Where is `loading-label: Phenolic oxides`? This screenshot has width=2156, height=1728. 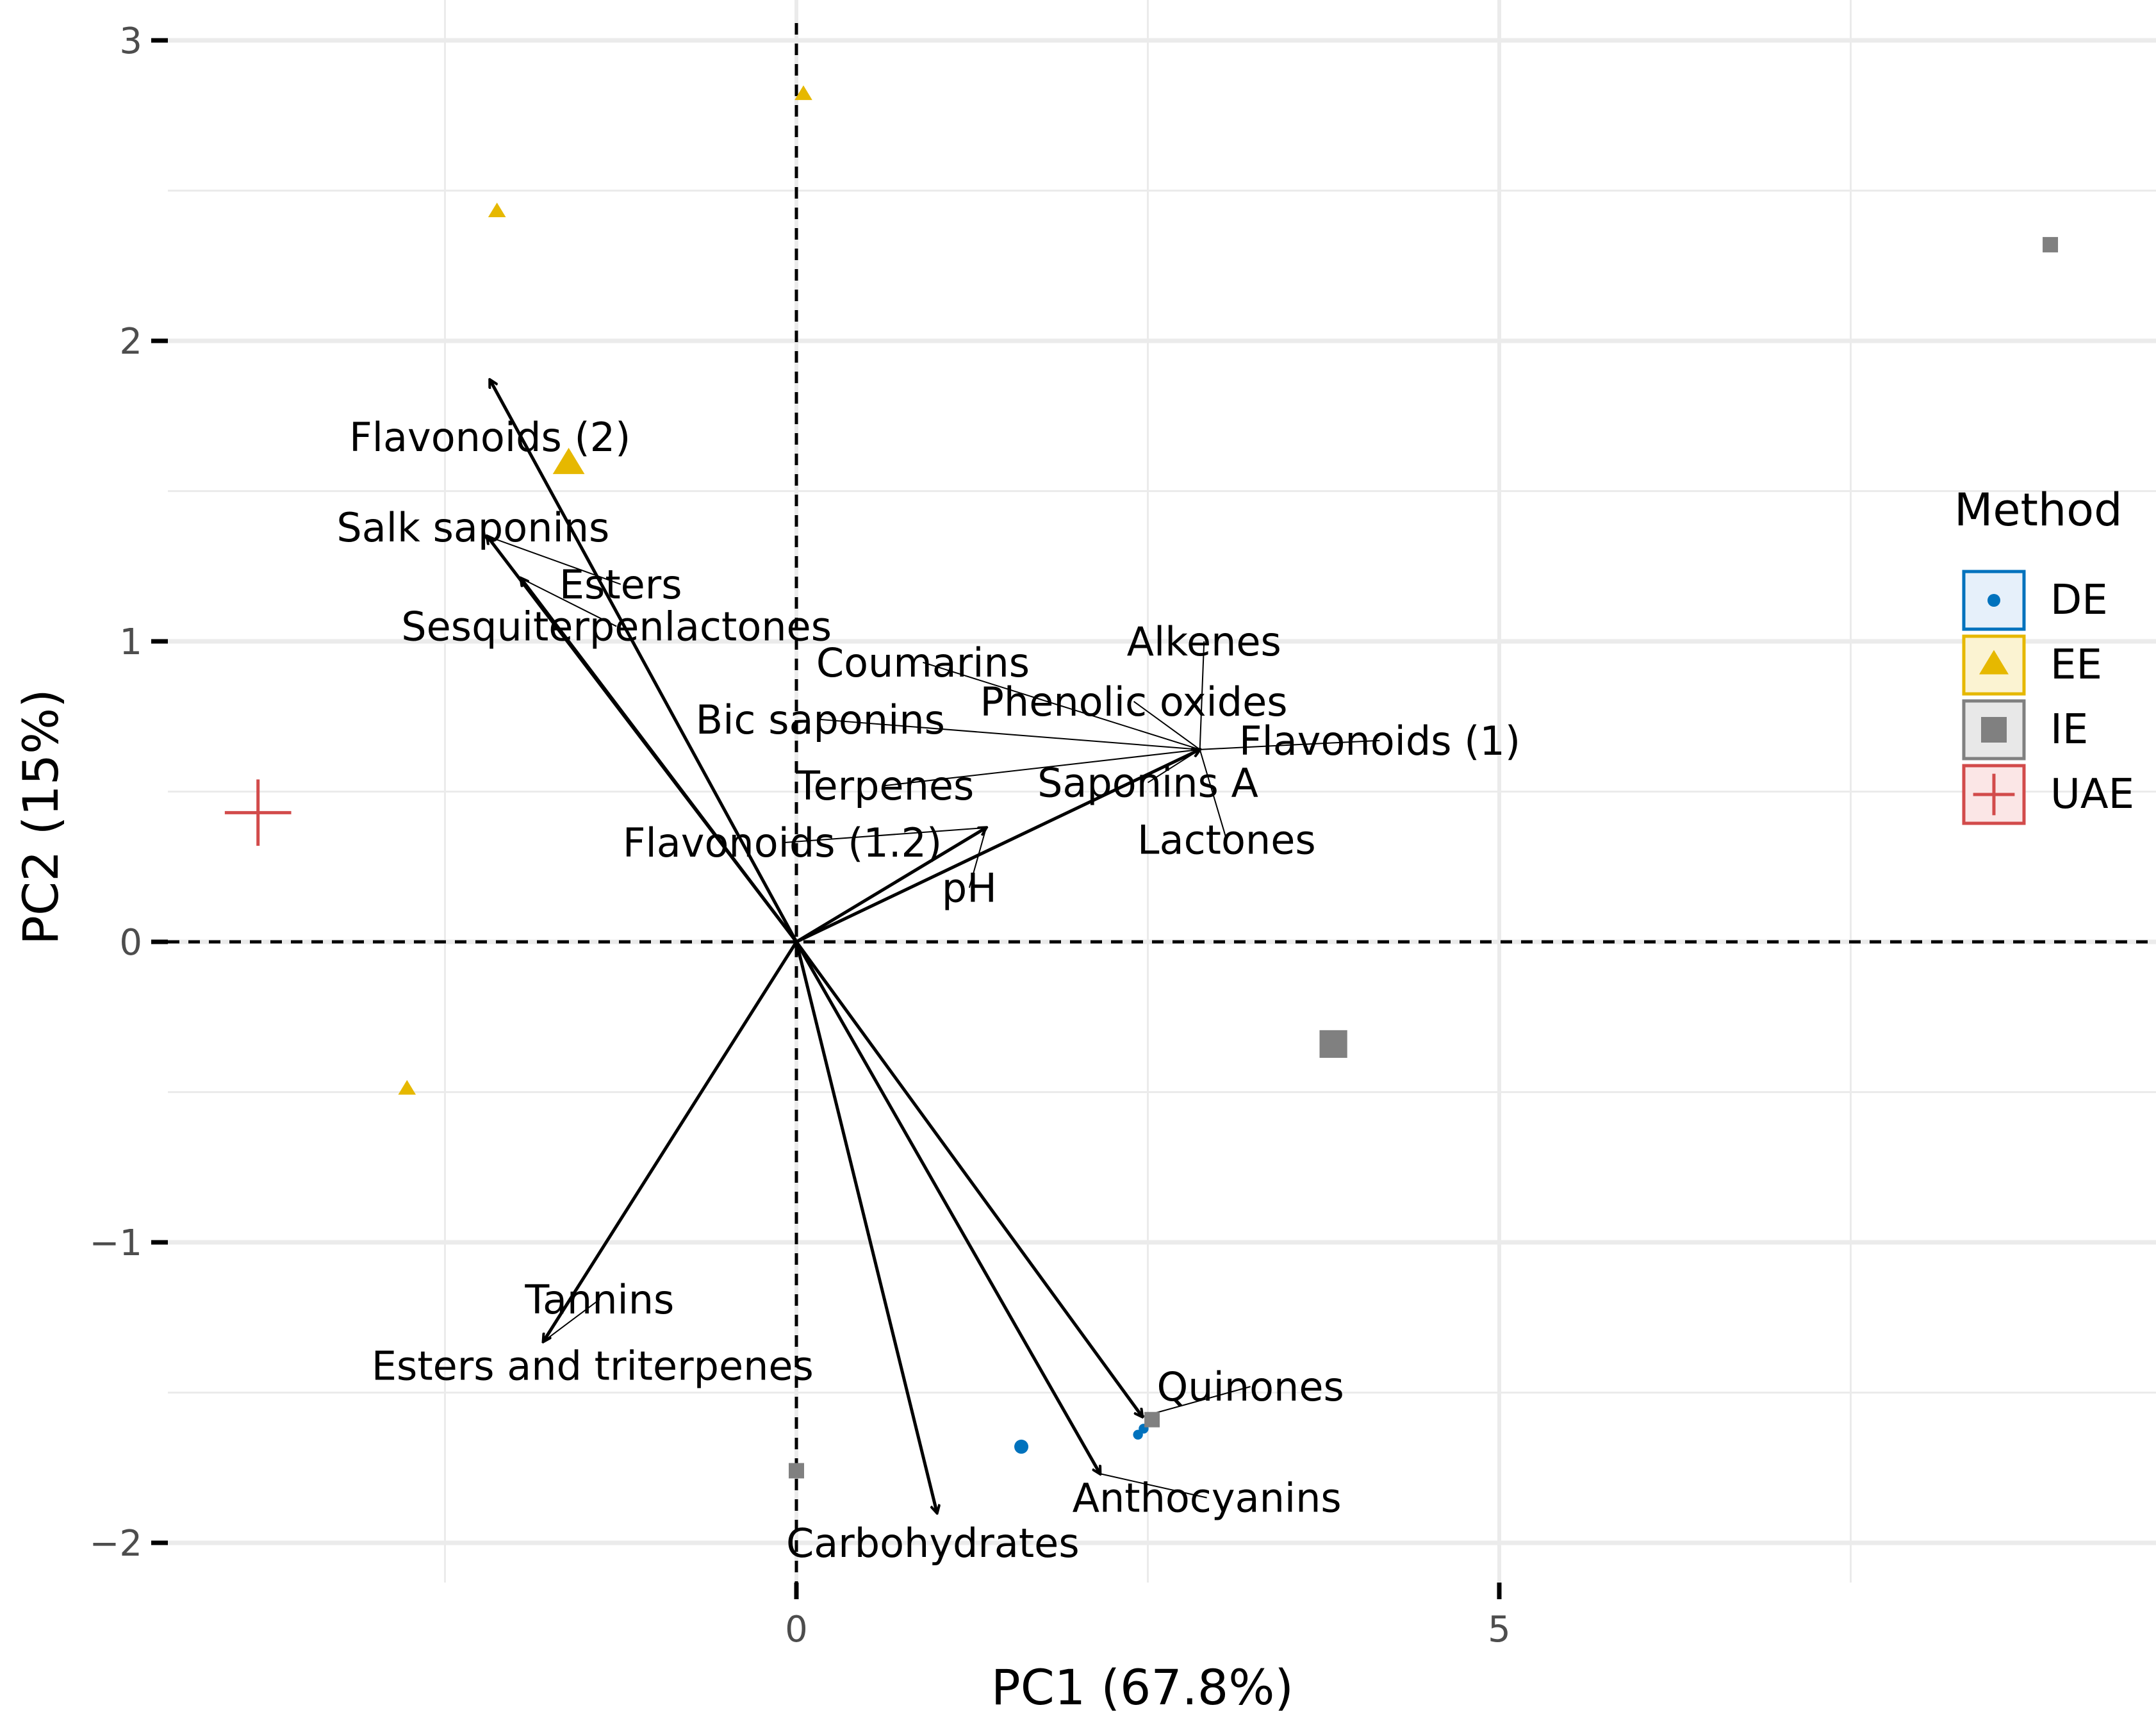 loading-label: Phenolic oxides is located at coordinates (1134, 702).